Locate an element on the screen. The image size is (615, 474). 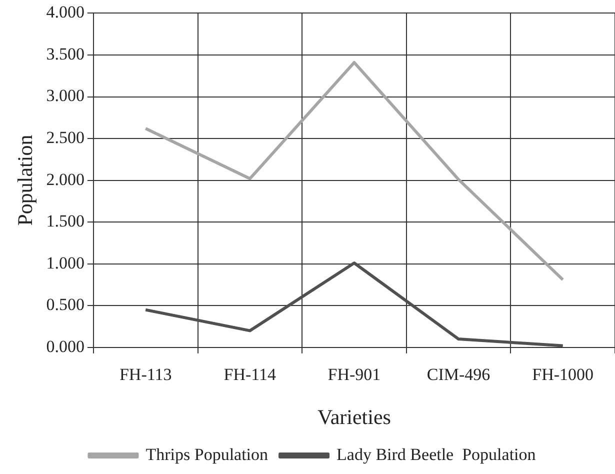
y-tick-label: 3.500 is located at coordinates (65, 54).